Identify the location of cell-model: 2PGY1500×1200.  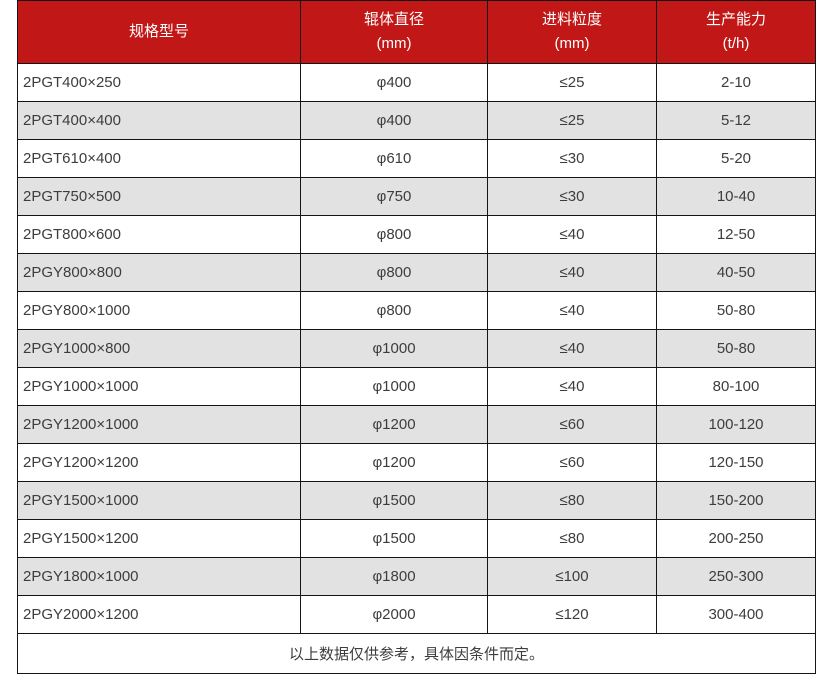
(159, 538).